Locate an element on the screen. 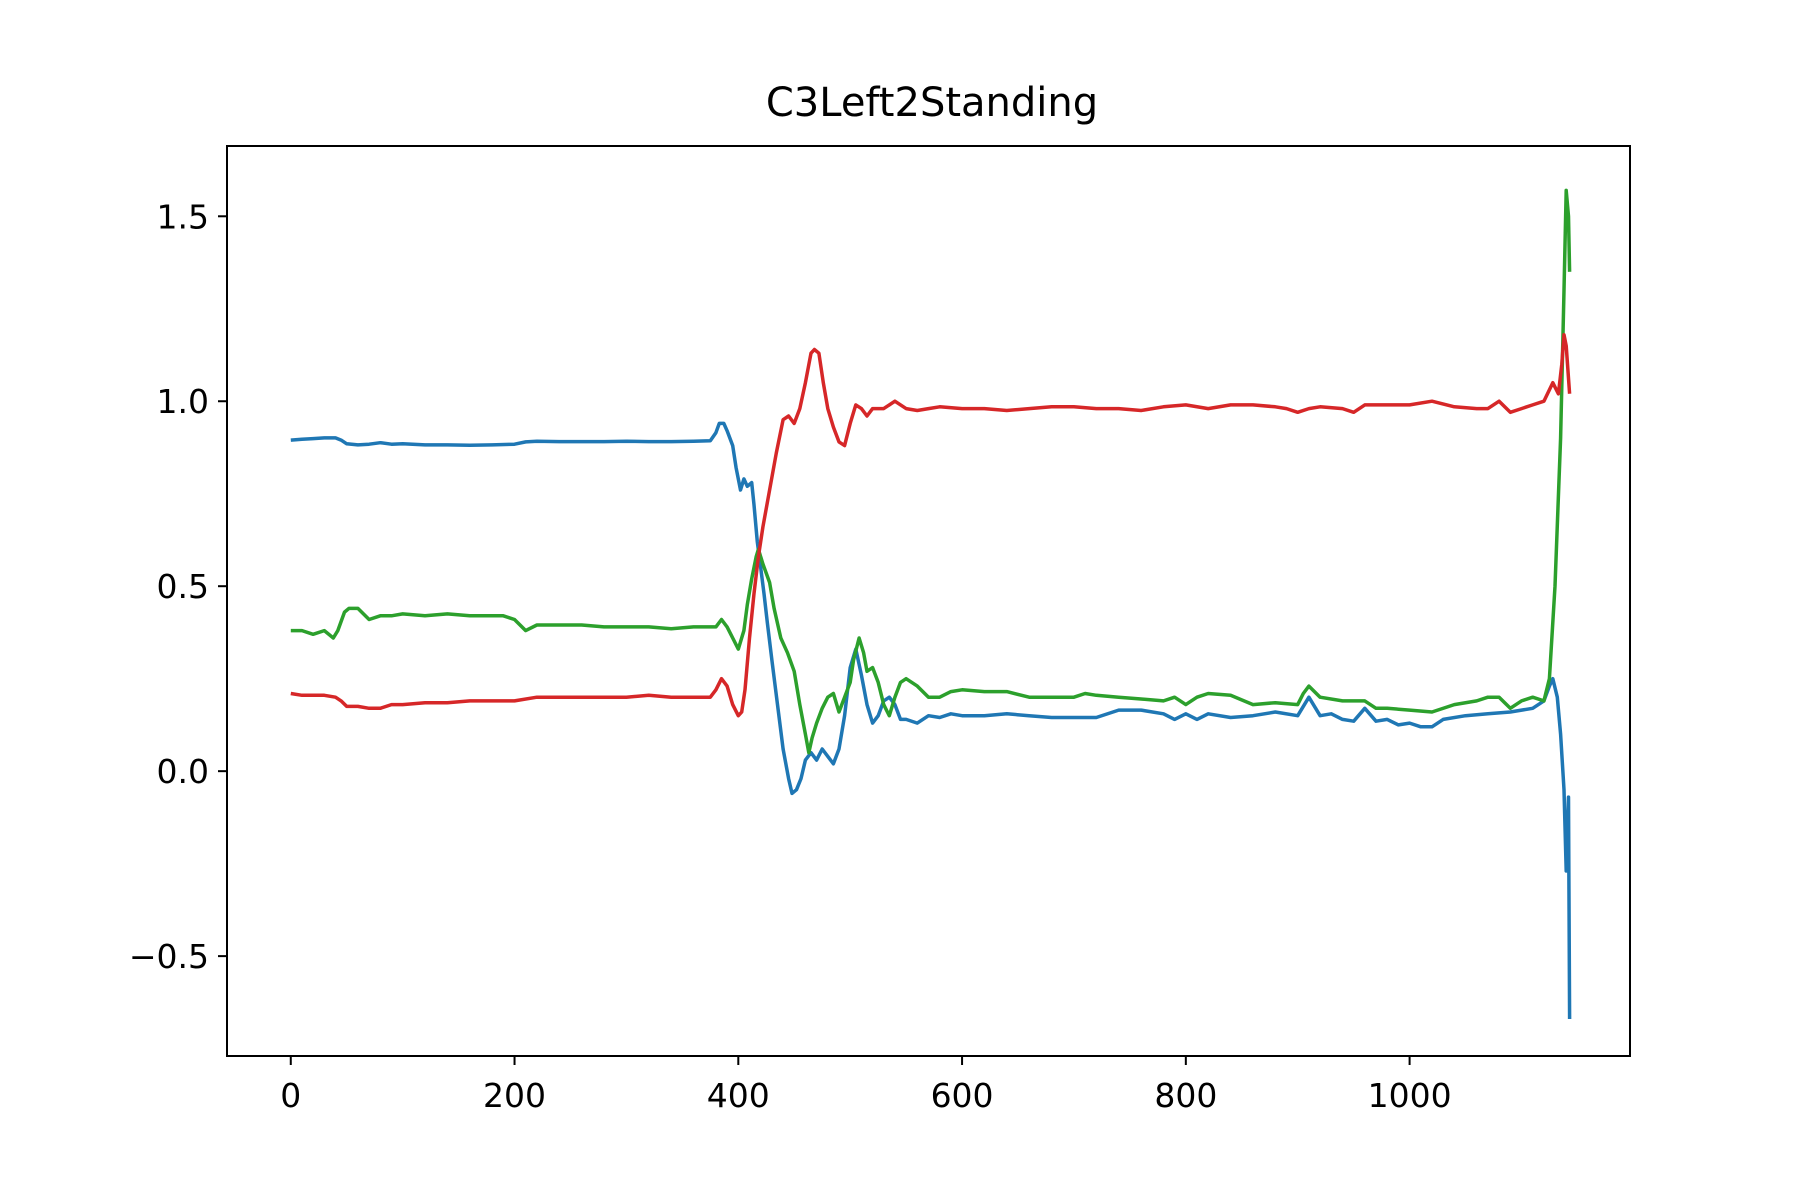 The image size is (1800, 1200). x-tick-label: 400 is located at coordinates (738, 1095).